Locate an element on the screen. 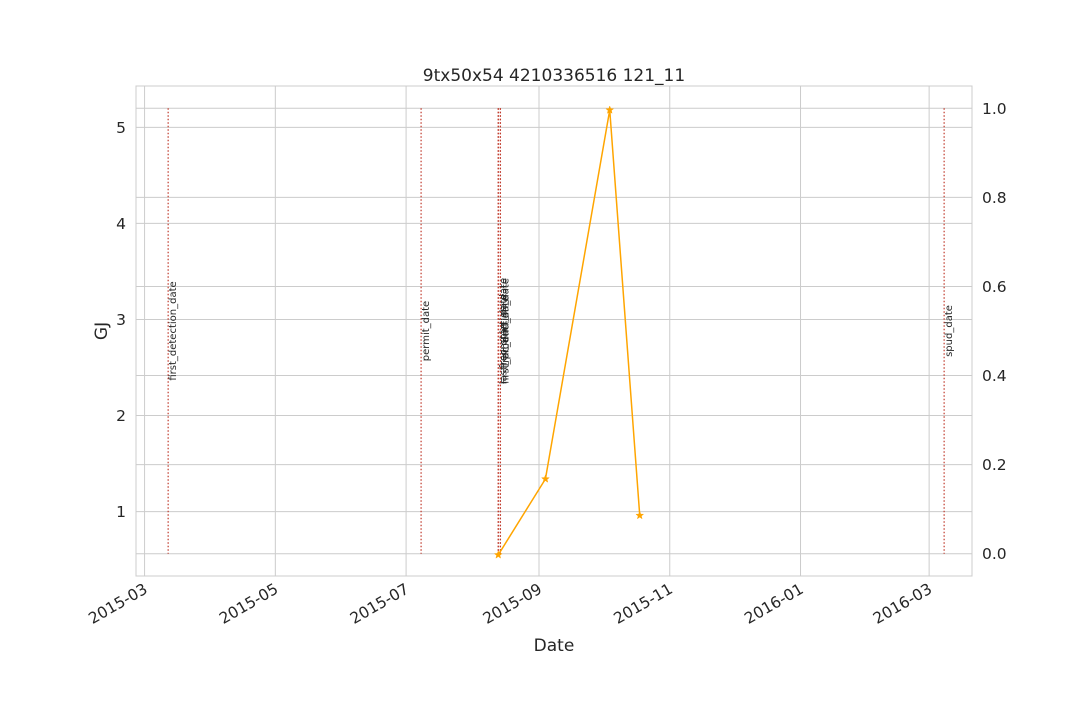 The image size is (1080, 725). y2-tick-label: 0.6 is located at coordinates (994, 287).